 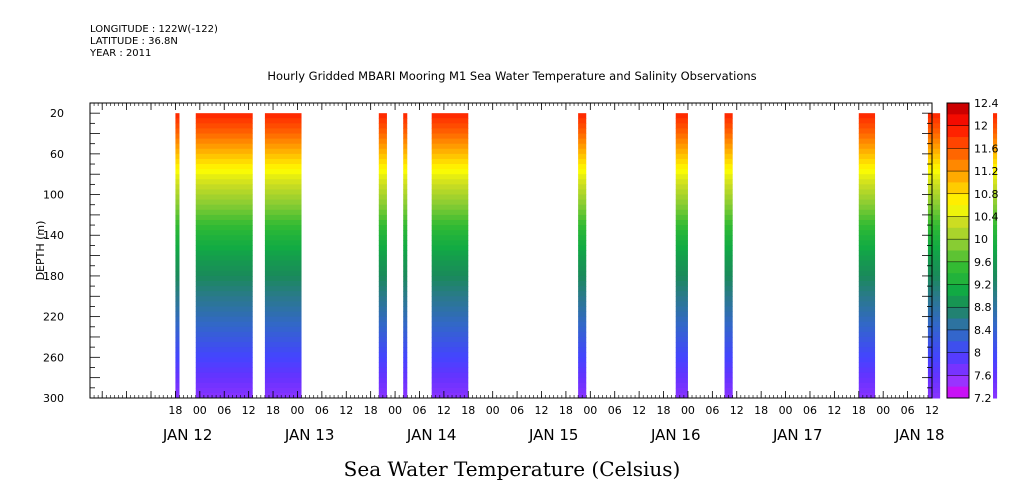 I want to click on y-tick-label: 20, so click(x=57, y=113).